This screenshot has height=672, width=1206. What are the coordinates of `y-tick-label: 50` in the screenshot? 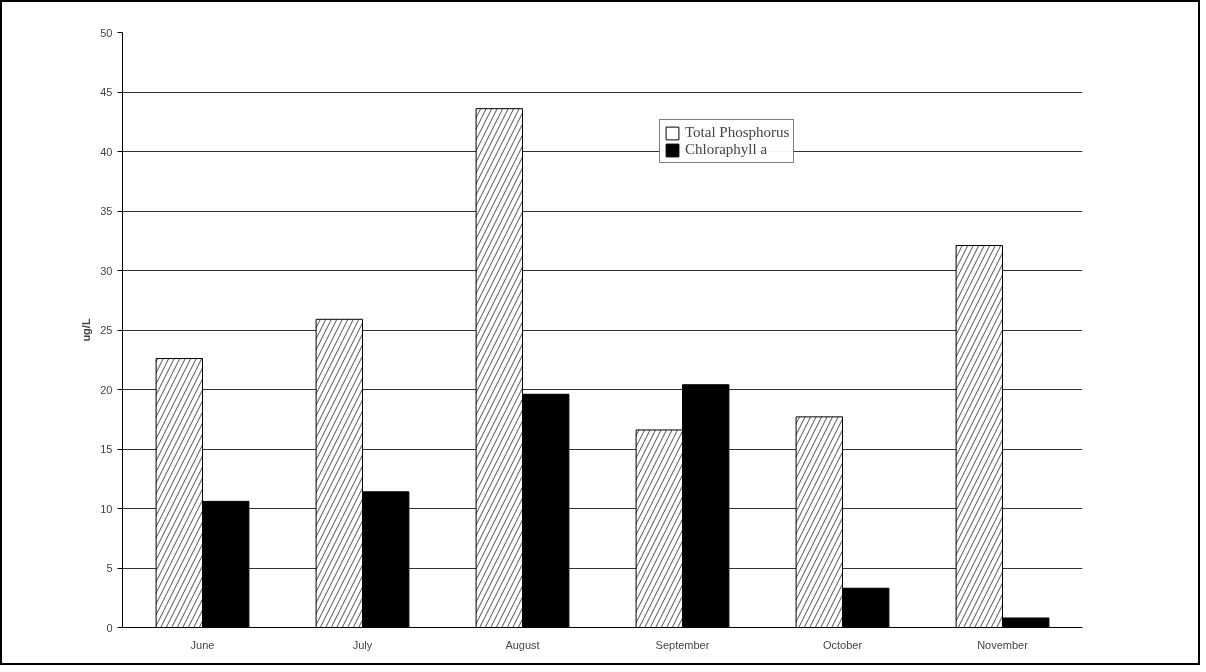 It's located at (106, 32).